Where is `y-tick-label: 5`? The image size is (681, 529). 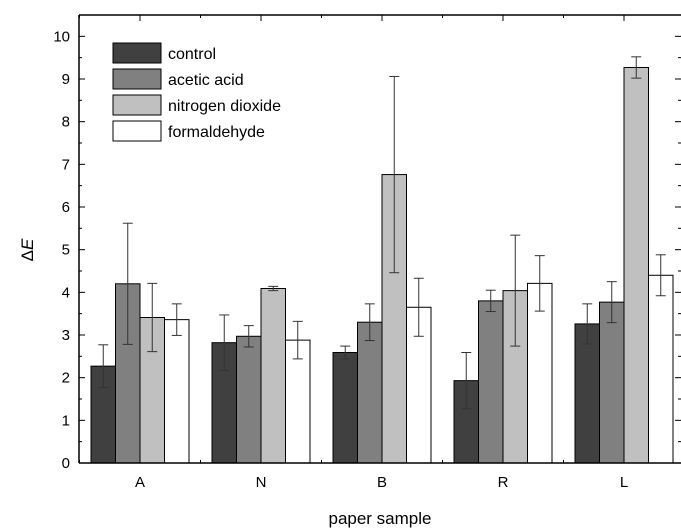
y-tick-label: 5 is located at coordinates (66, 250).